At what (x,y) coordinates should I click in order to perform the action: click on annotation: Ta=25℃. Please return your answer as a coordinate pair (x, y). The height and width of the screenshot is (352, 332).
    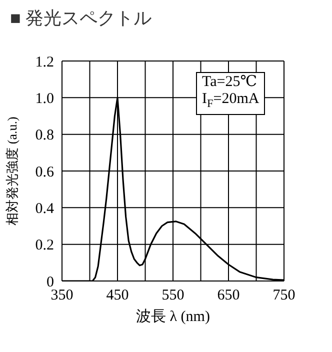
    Looking at the image, I should click on (230, 82).